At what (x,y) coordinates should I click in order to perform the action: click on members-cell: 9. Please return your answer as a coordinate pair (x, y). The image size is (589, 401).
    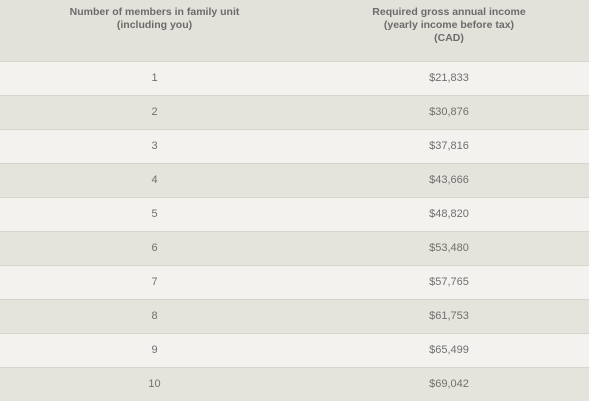
    Looking at the image, I should click on (154, 350).